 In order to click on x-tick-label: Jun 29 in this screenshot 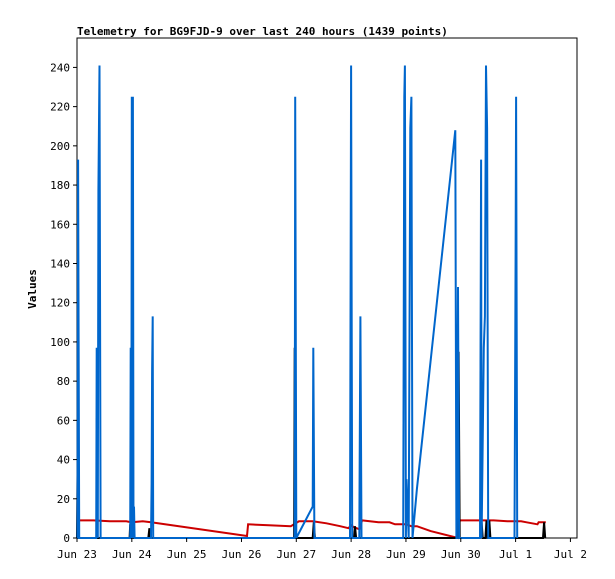, I will do `click(406, 554)`.